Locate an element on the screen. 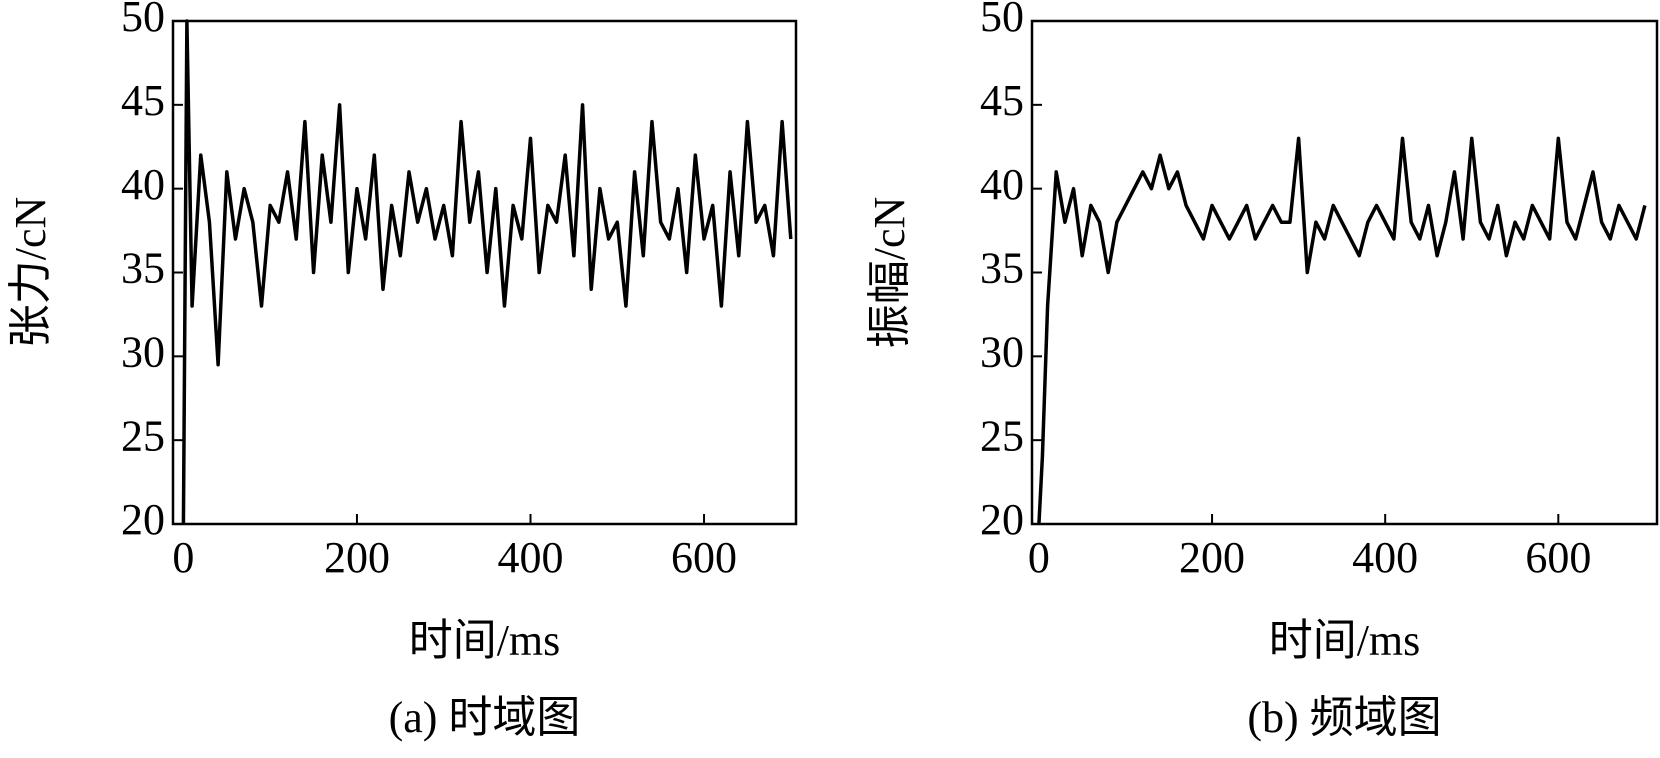 This screenshot has width=1660, height=758. y-axis-label: 振幅/cN is located at coordinates (889, 273).